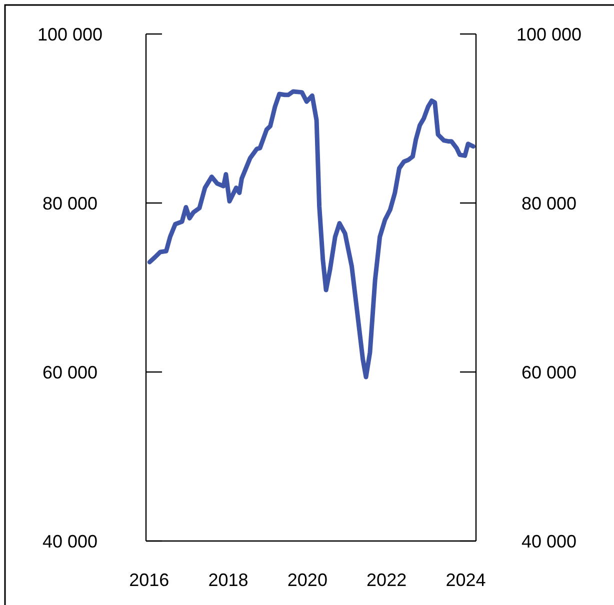 The height and width of the screenshot is (605, 614). Describe the element at coordinates (70, 541) in the screenshot. I see `y-tick-label: 40 000` at that location.